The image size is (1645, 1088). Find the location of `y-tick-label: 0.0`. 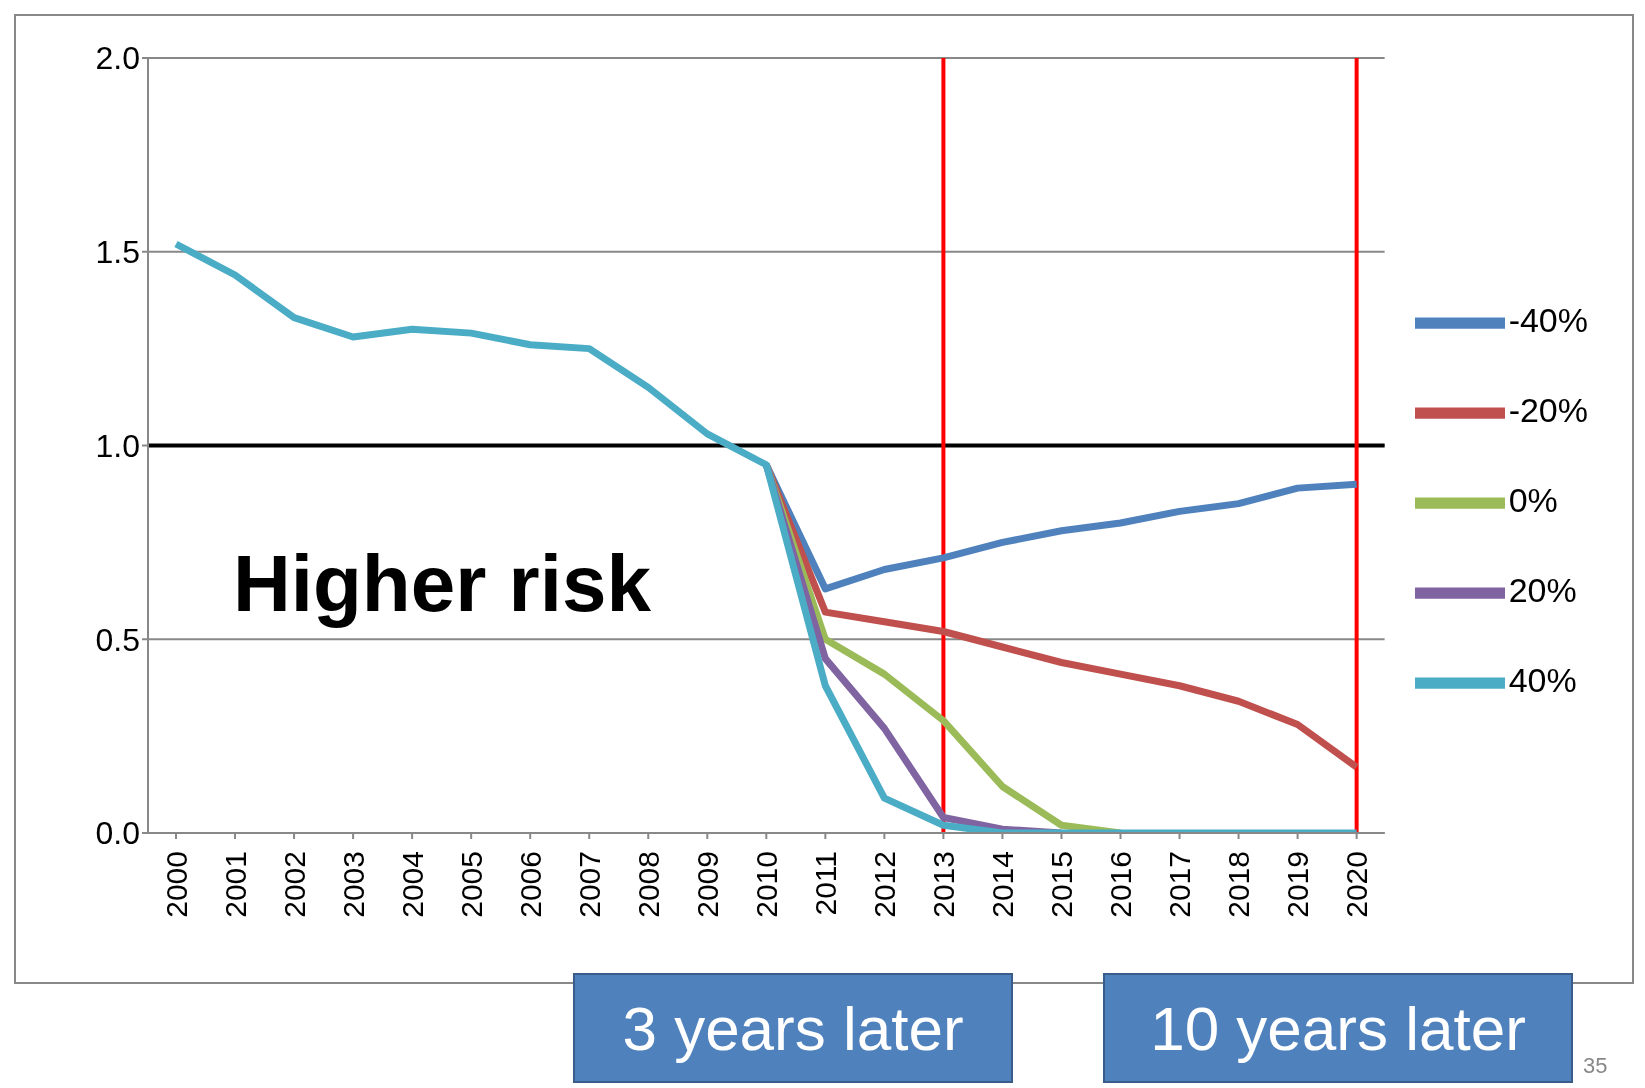

y-tick-label: 0.0 is located at coordinates (117, 833).